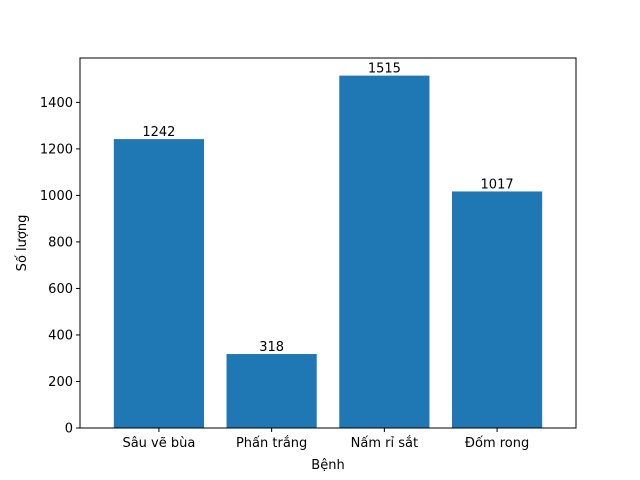 Image resolution: width=640 pixels, height=480 pixels. I want to click on data-label-2: 318, so click(271, 347).